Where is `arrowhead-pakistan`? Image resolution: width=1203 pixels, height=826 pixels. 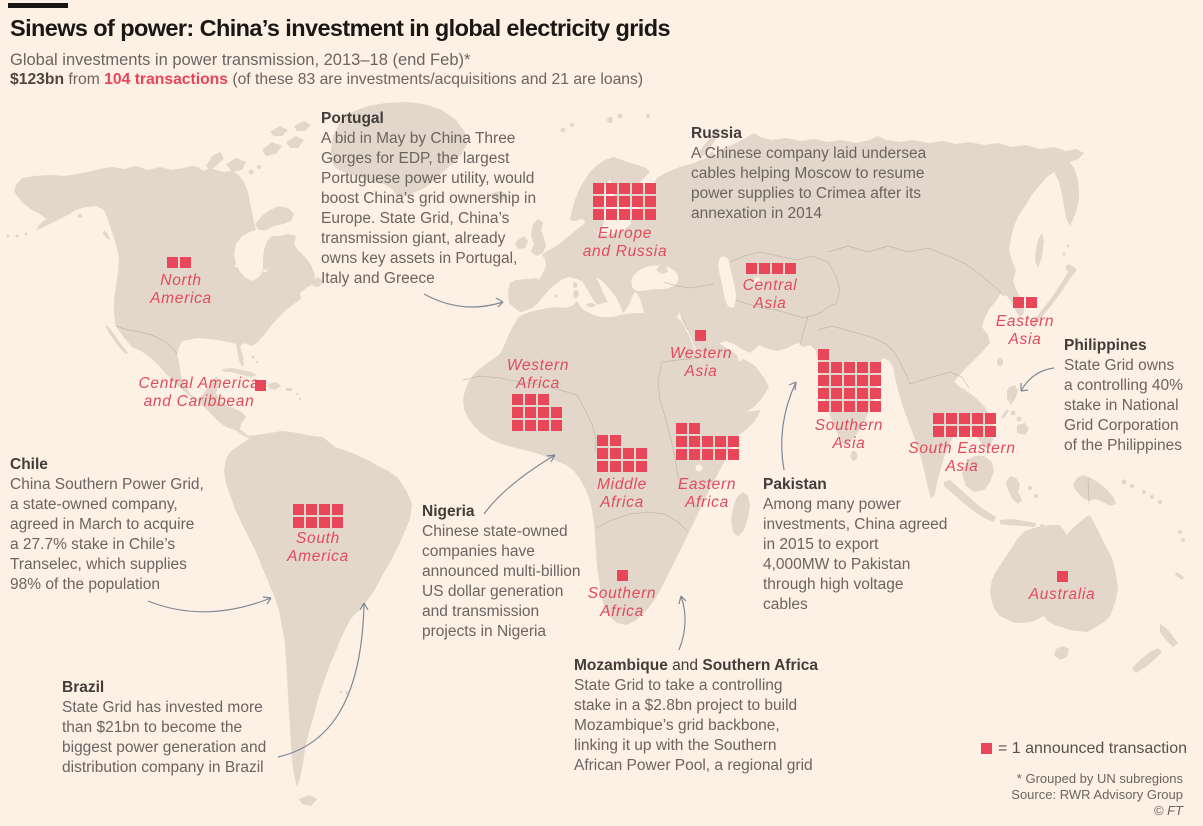 arrowhead-pakistan is located at coordinates (792, 386).